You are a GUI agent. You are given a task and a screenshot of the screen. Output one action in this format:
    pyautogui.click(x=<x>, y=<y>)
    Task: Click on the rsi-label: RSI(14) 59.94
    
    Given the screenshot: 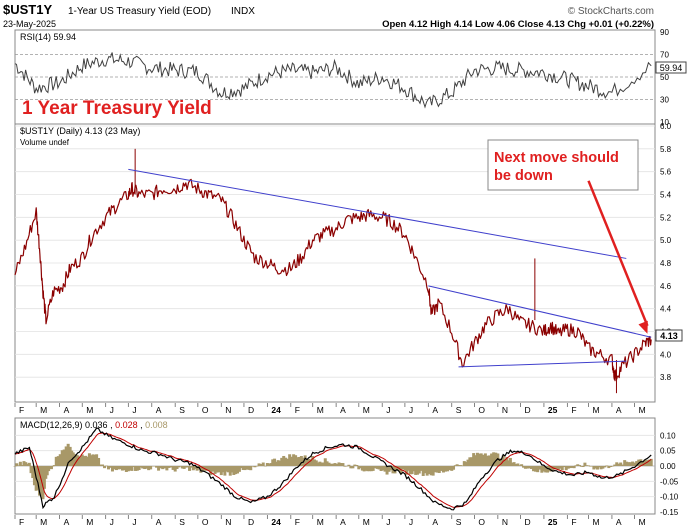 What is the action you would take?
    pyautogui.click(x=48, y=37)
    